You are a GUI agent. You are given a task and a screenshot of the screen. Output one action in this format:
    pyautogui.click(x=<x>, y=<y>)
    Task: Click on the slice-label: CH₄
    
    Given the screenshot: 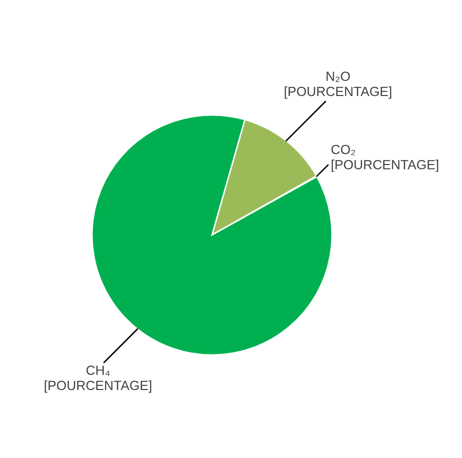 What is the action you would take?
    pyautogui.click(x=98, y=371)
    